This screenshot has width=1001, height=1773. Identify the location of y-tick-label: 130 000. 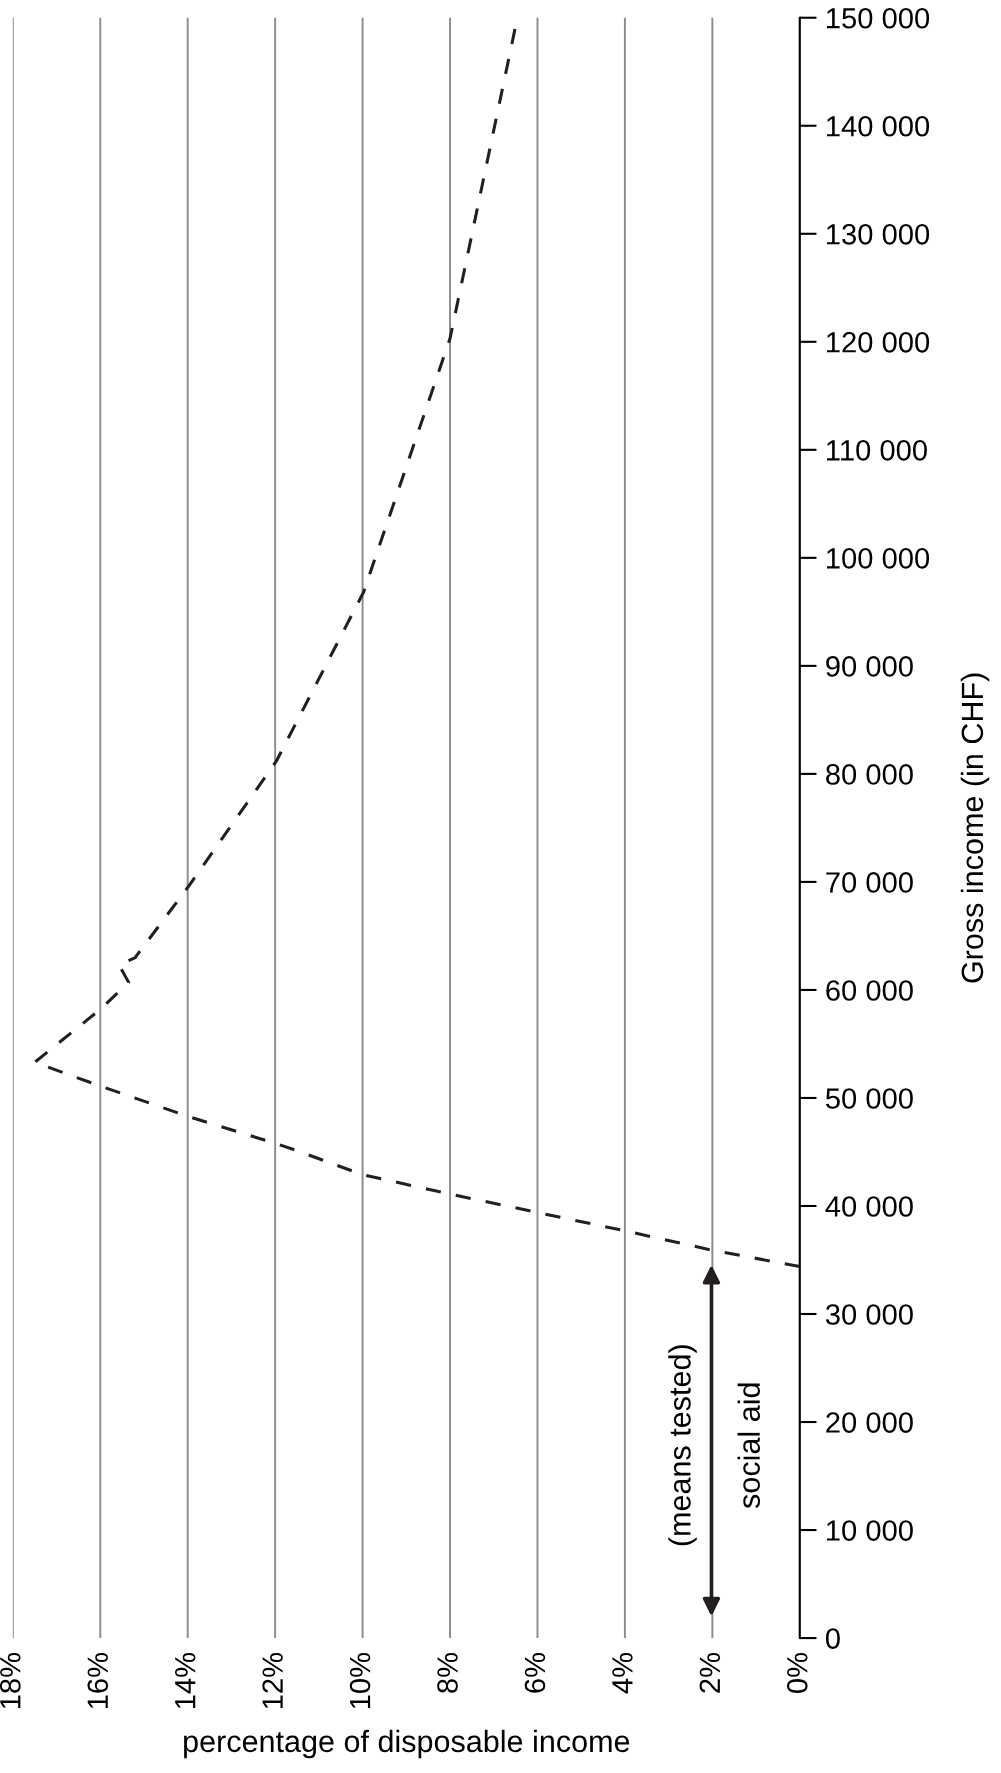
(878, 234).